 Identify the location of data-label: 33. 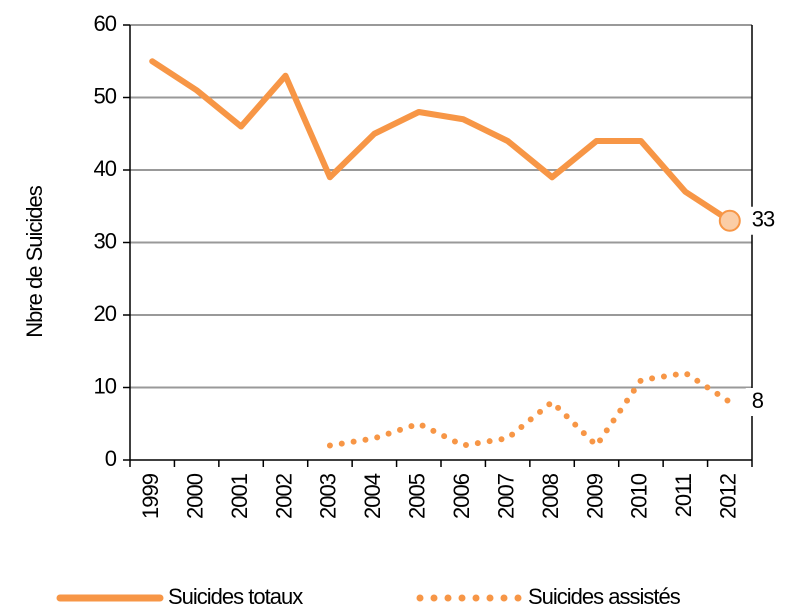
(763, 219).